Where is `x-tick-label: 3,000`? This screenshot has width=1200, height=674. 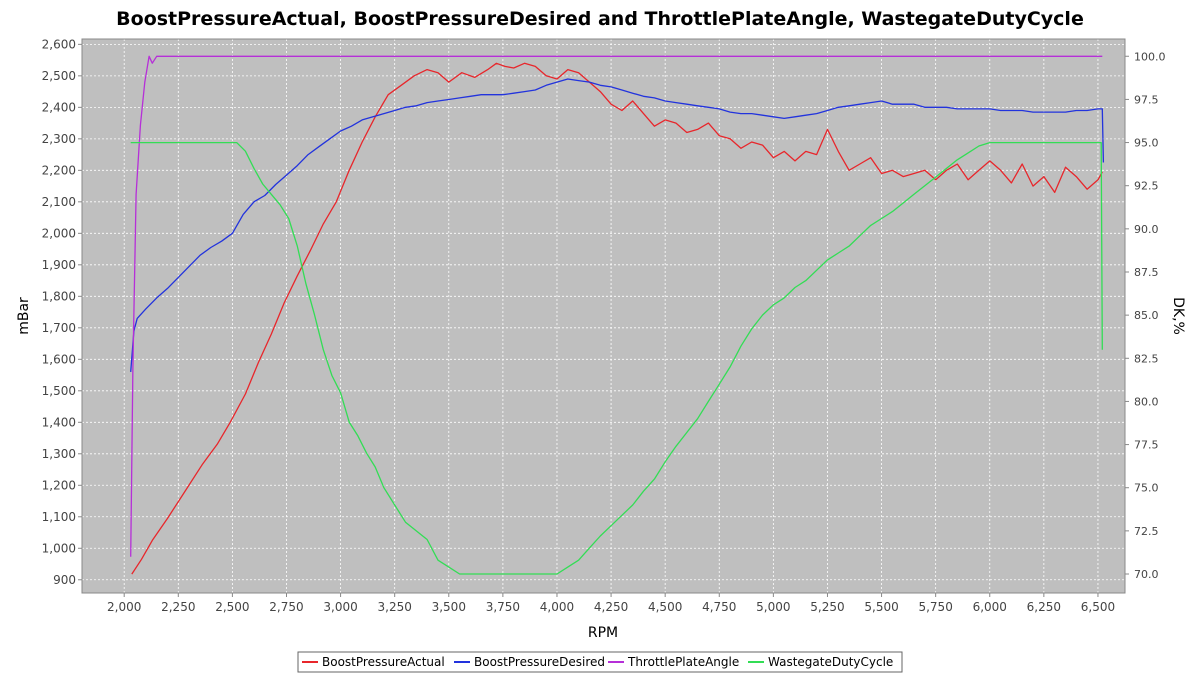
x-tick-label: 3,000 is located at coordinates (340, 607).